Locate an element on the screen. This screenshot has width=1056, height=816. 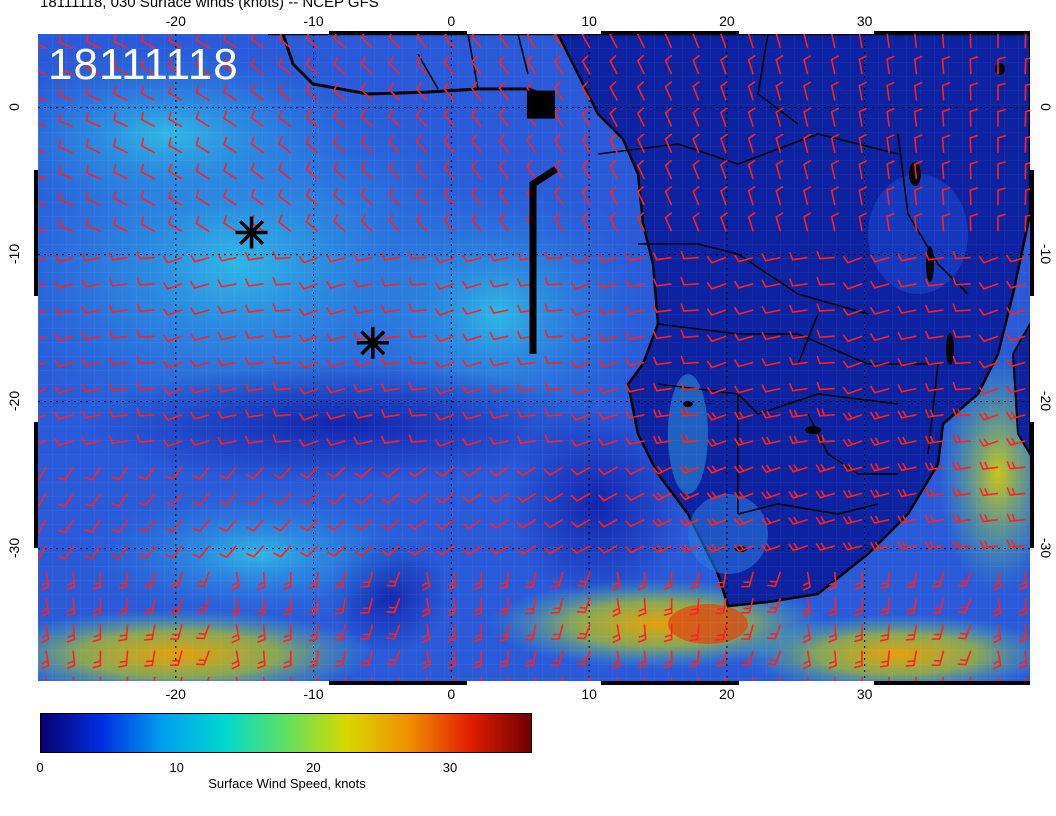
frame-bar-right is located at coordinates (1032, 485).